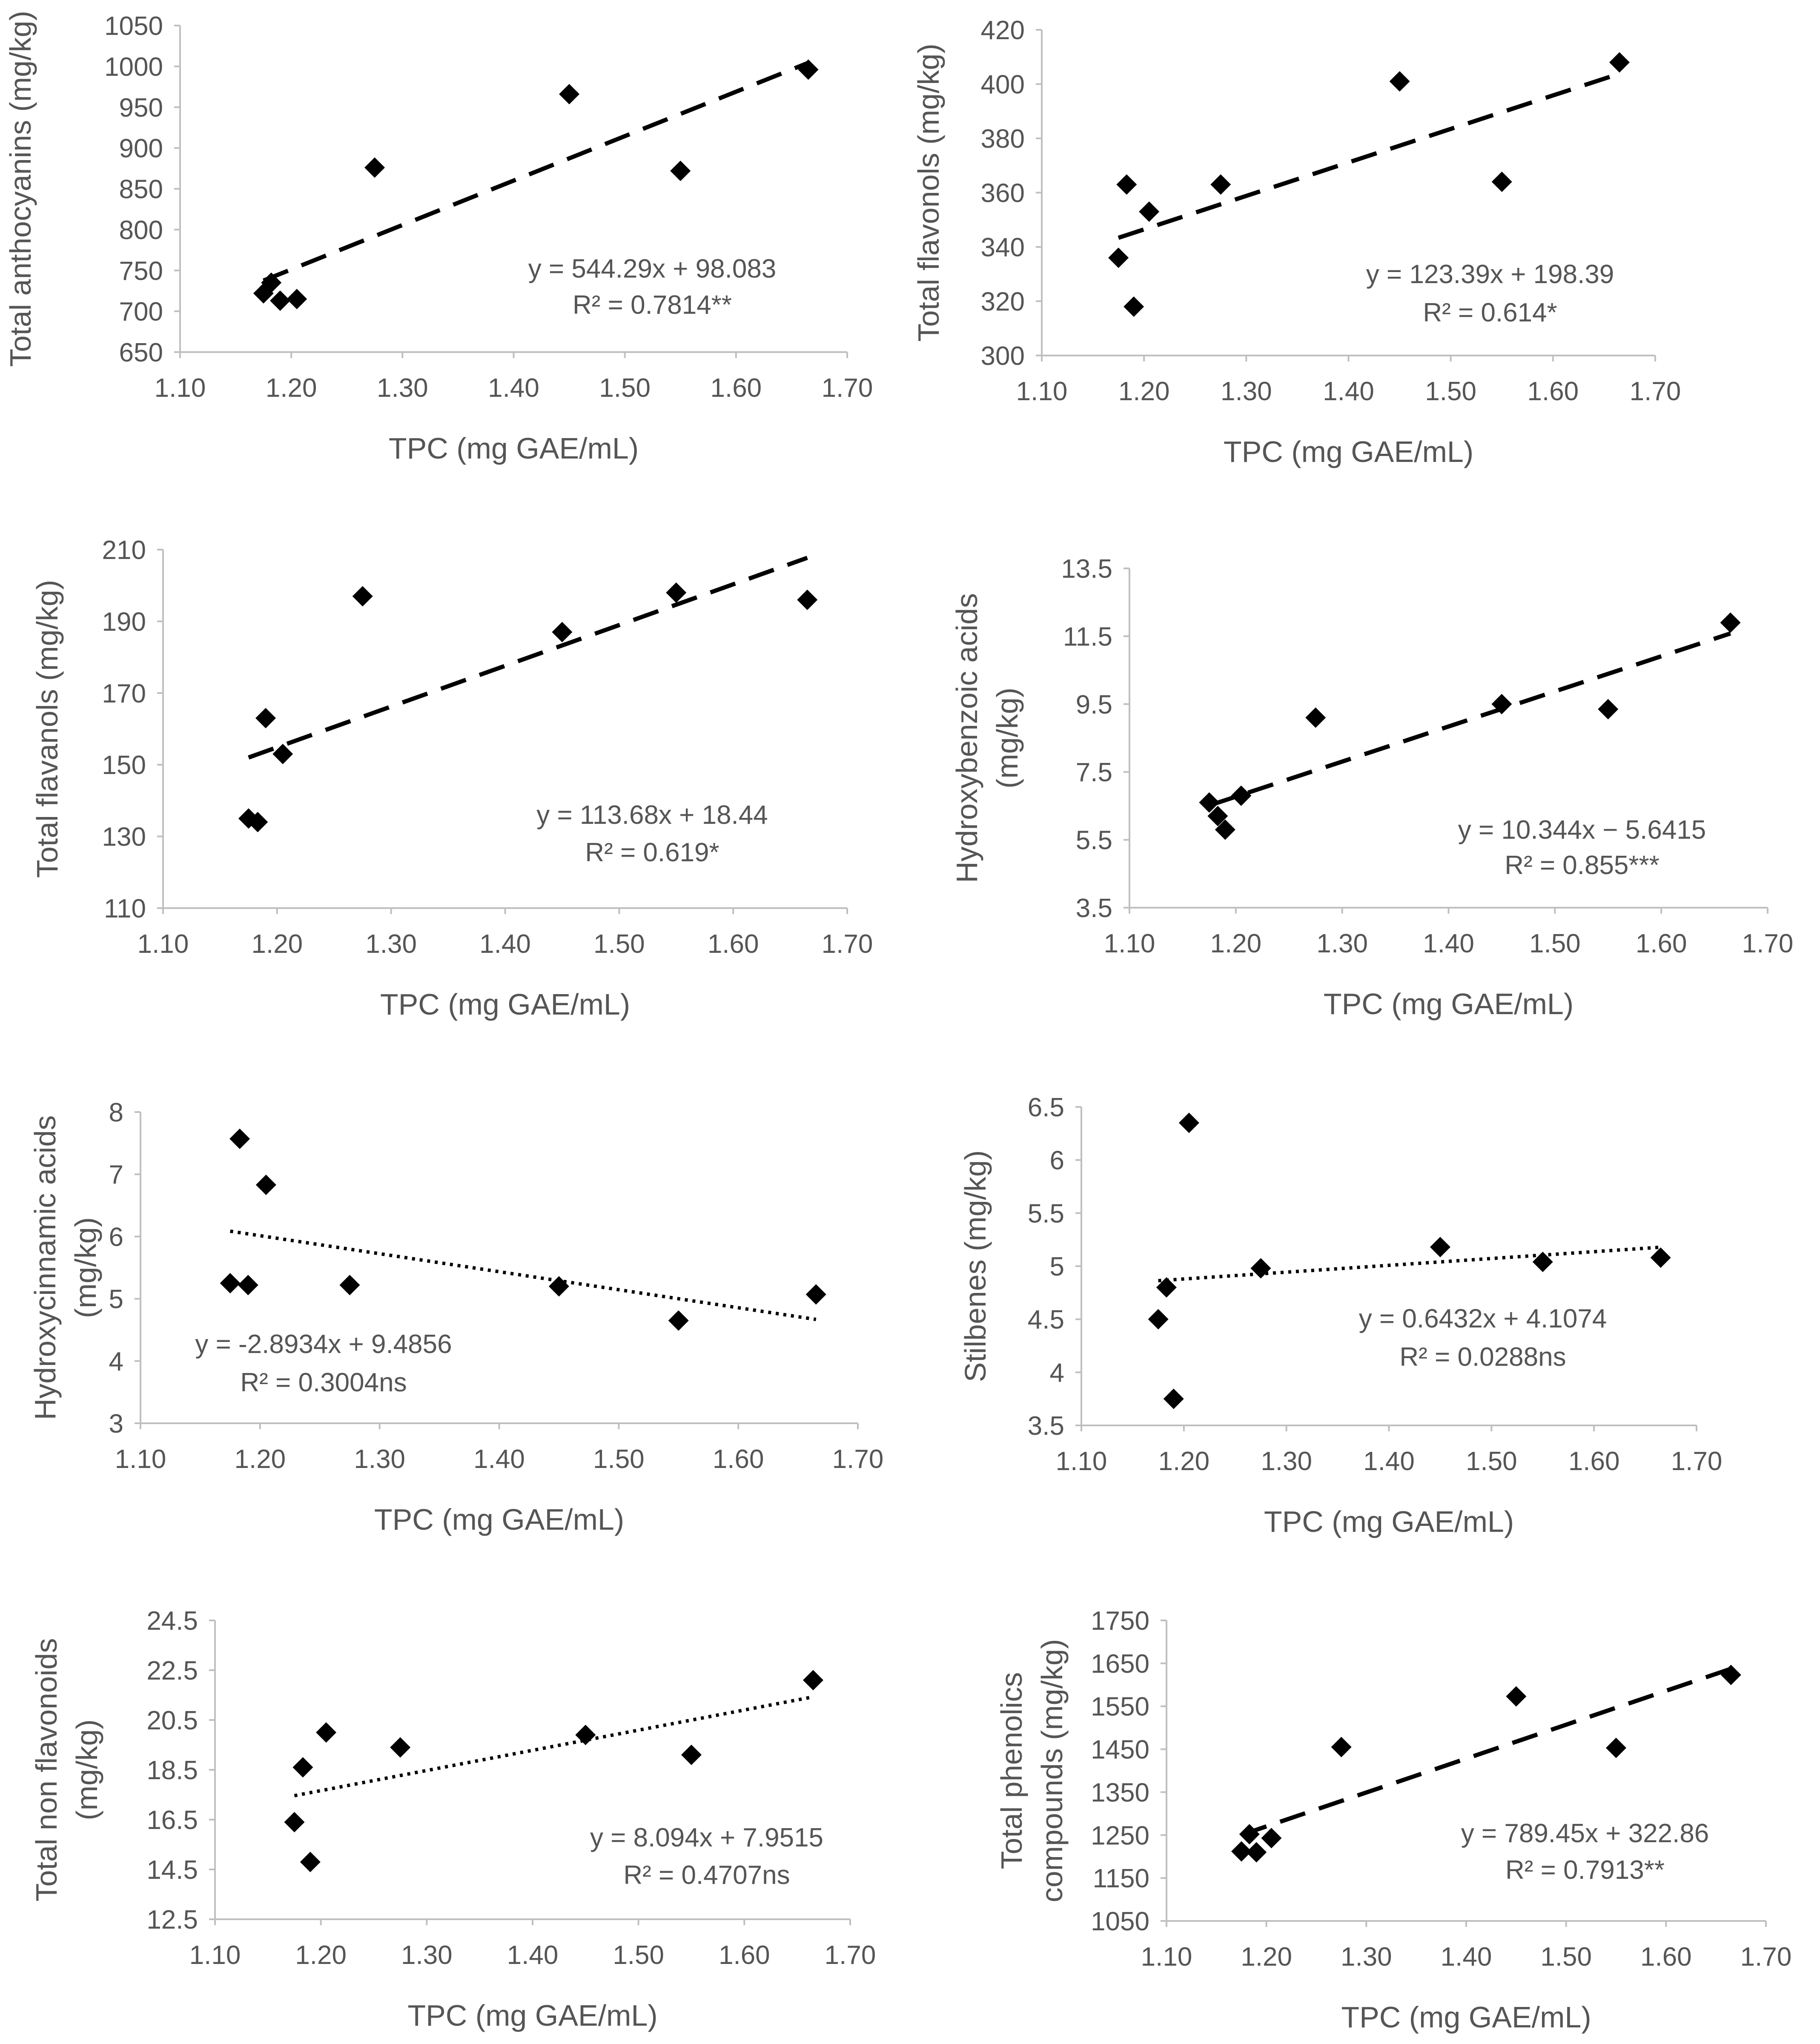 This screenshot has width=1820, height=2044. What do you see at coordinates (967, 738) in the screenshot?
I see `y-axis-title: Hydroxybenzoic acids` at bounding box center [967, 738].